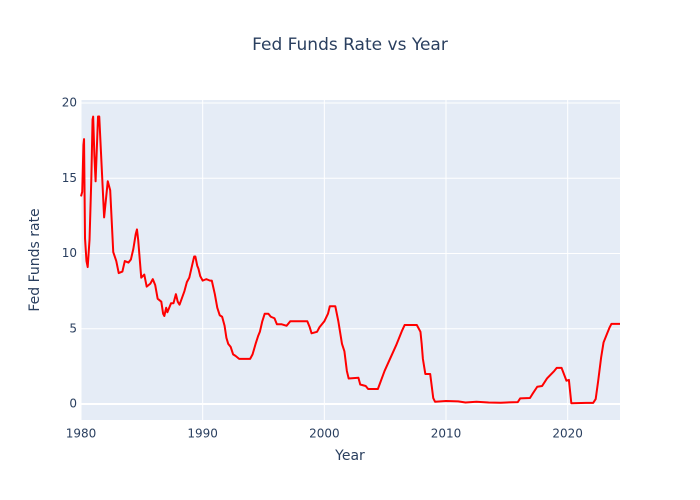  I want to click on y-tick-label: 10, so click(69, 253).